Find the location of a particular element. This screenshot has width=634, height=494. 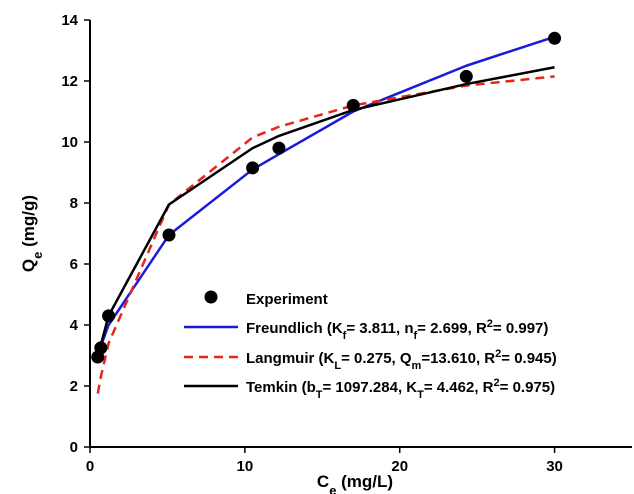

legend-text-part: m is located at coordinates (417, 366).